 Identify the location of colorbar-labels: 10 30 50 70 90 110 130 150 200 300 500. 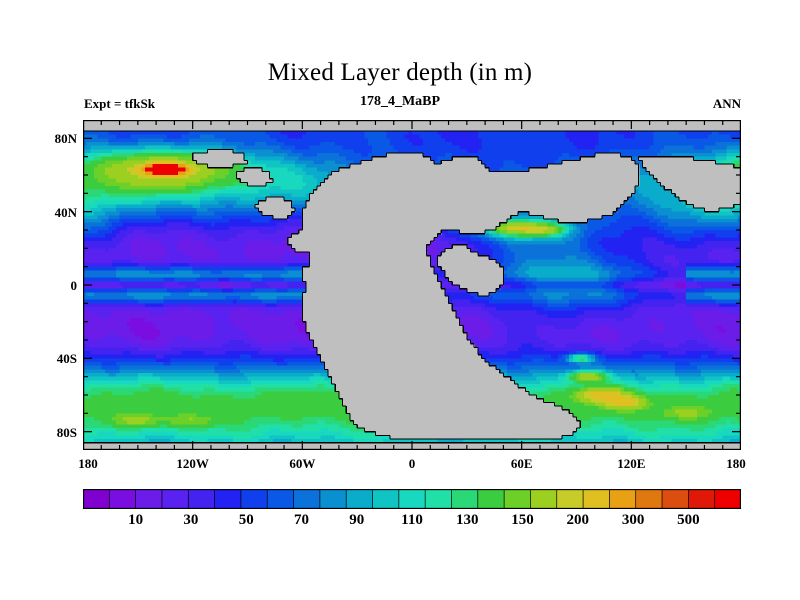
(412, 521).